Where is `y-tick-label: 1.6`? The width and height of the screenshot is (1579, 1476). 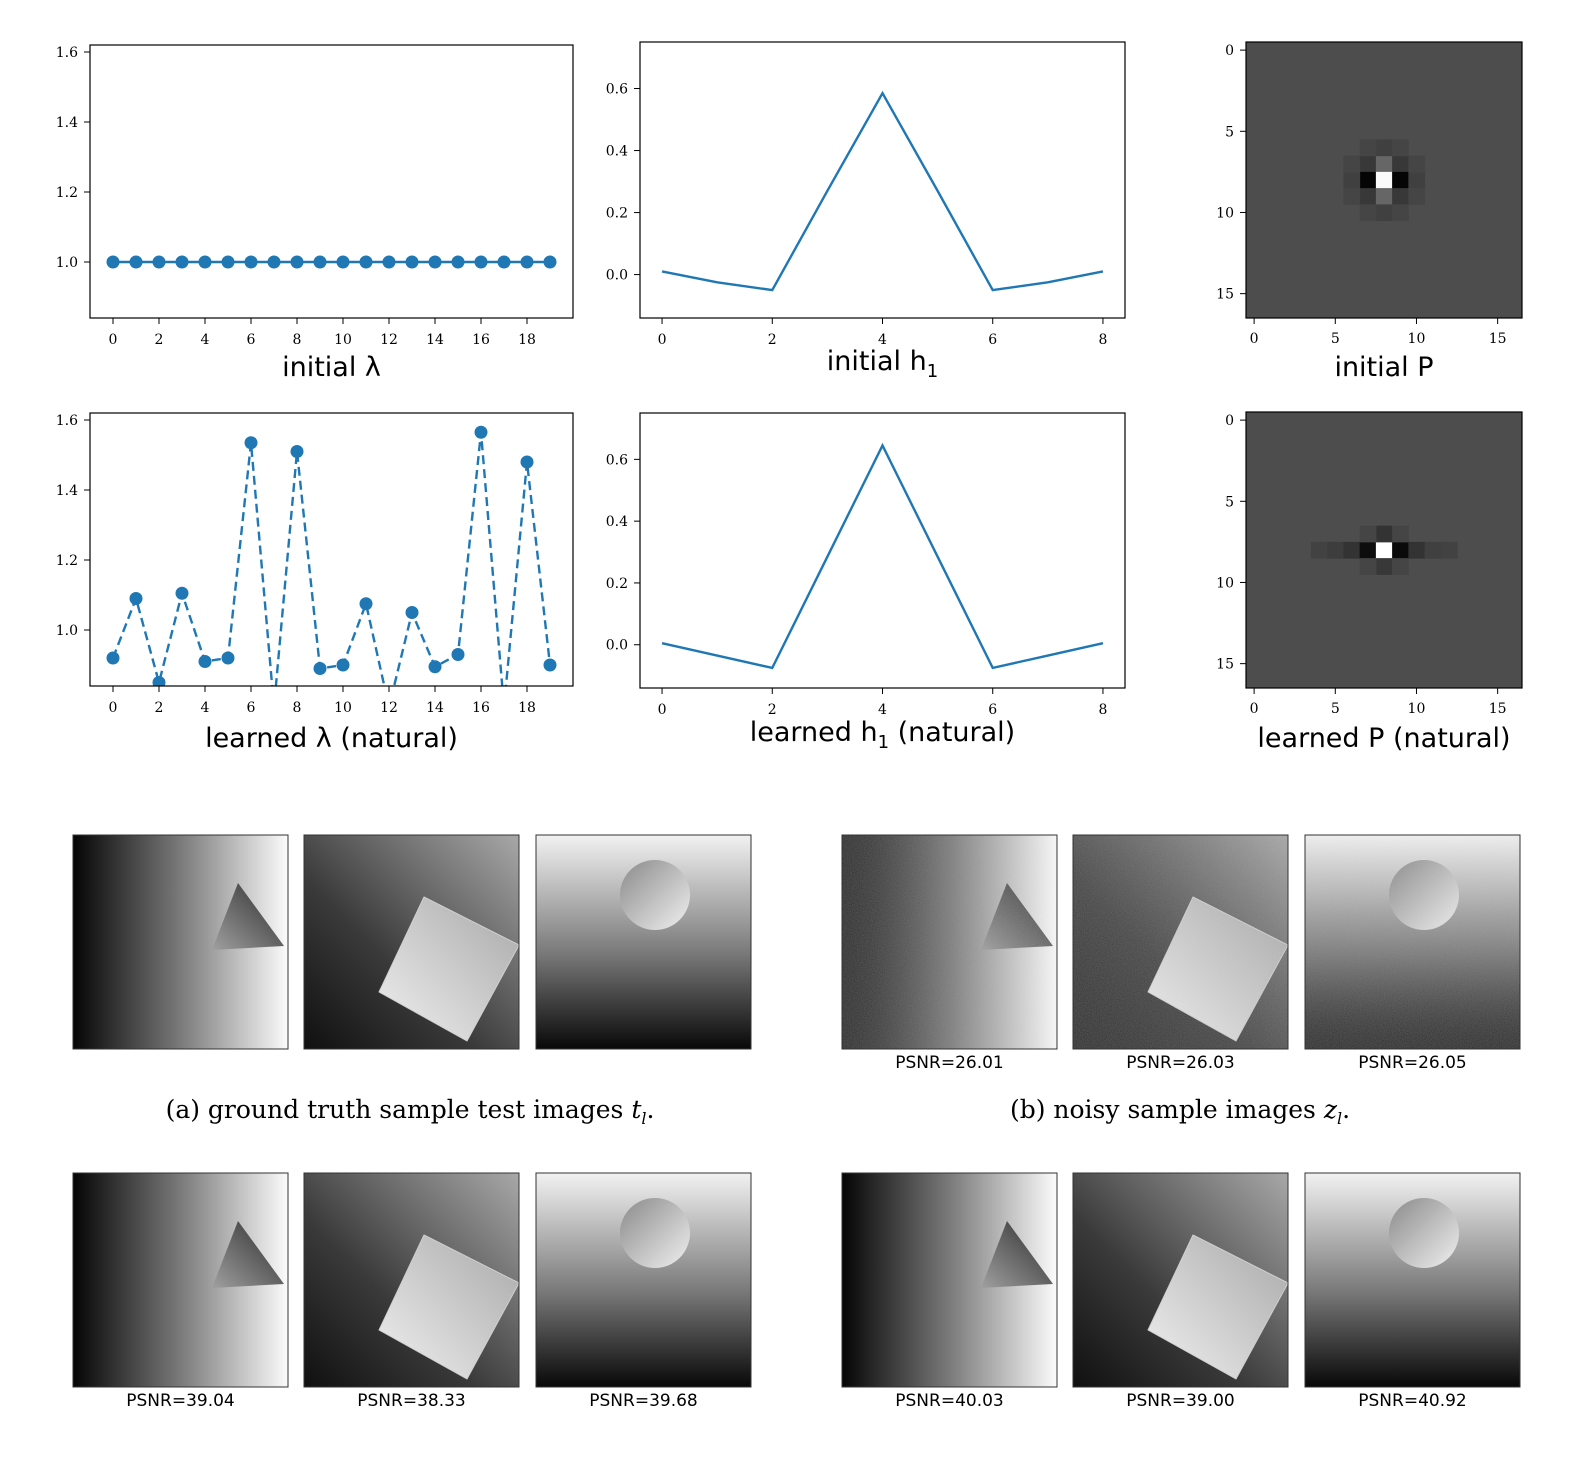 y-tick-label: 1.6 is located at coordinates (67, 53).